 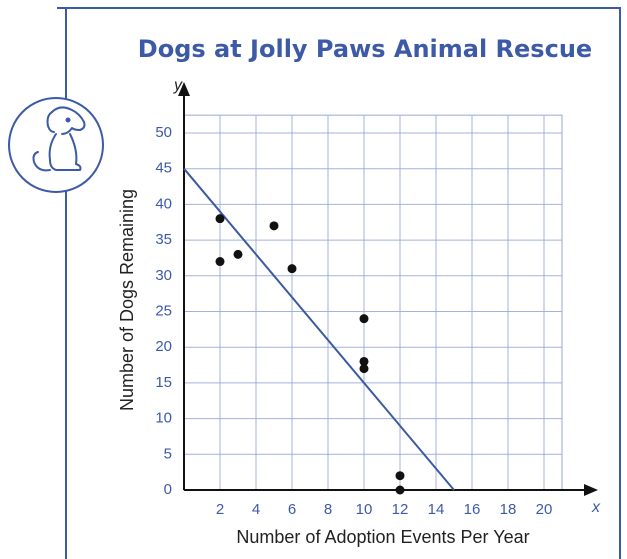 I want to click on y-tick-label: 50, so click(x=163, y=132).